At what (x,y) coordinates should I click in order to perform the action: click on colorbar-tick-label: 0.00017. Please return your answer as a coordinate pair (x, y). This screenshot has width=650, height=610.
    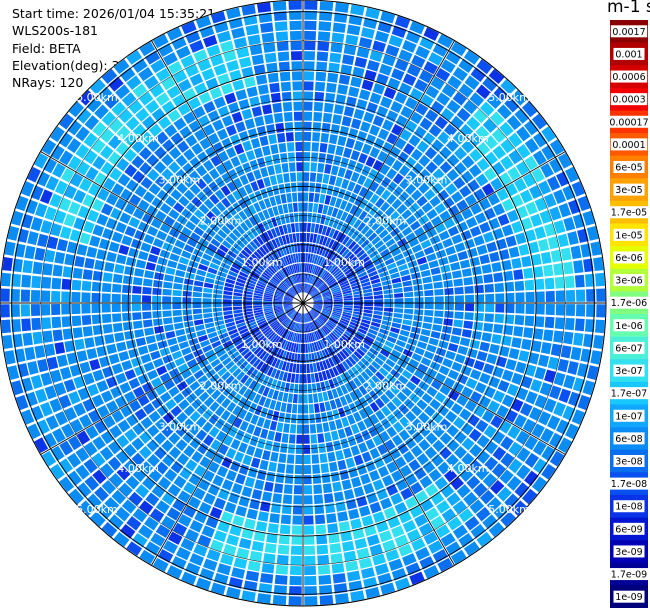
    Looking at the image, I should click on (629, 122).